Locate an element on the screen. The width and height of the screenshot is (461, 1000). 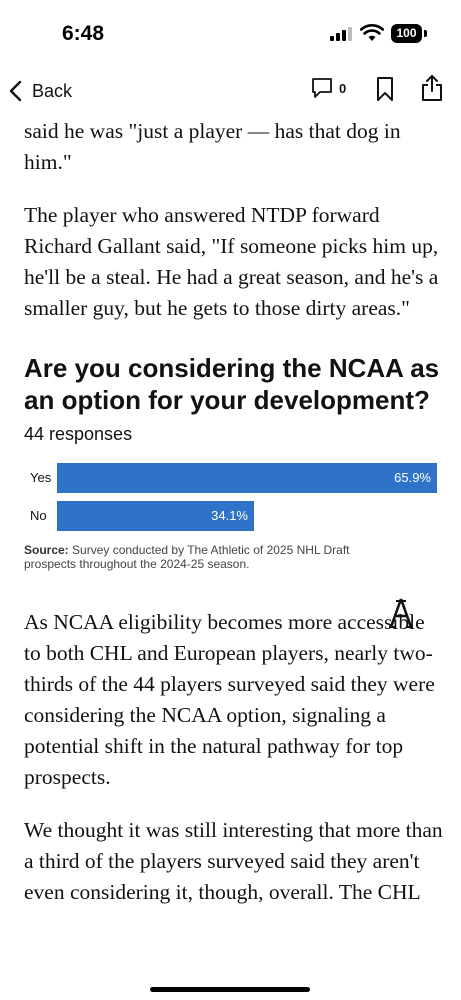
bar-yes: 65.9% is located at coordinates (247, 478).